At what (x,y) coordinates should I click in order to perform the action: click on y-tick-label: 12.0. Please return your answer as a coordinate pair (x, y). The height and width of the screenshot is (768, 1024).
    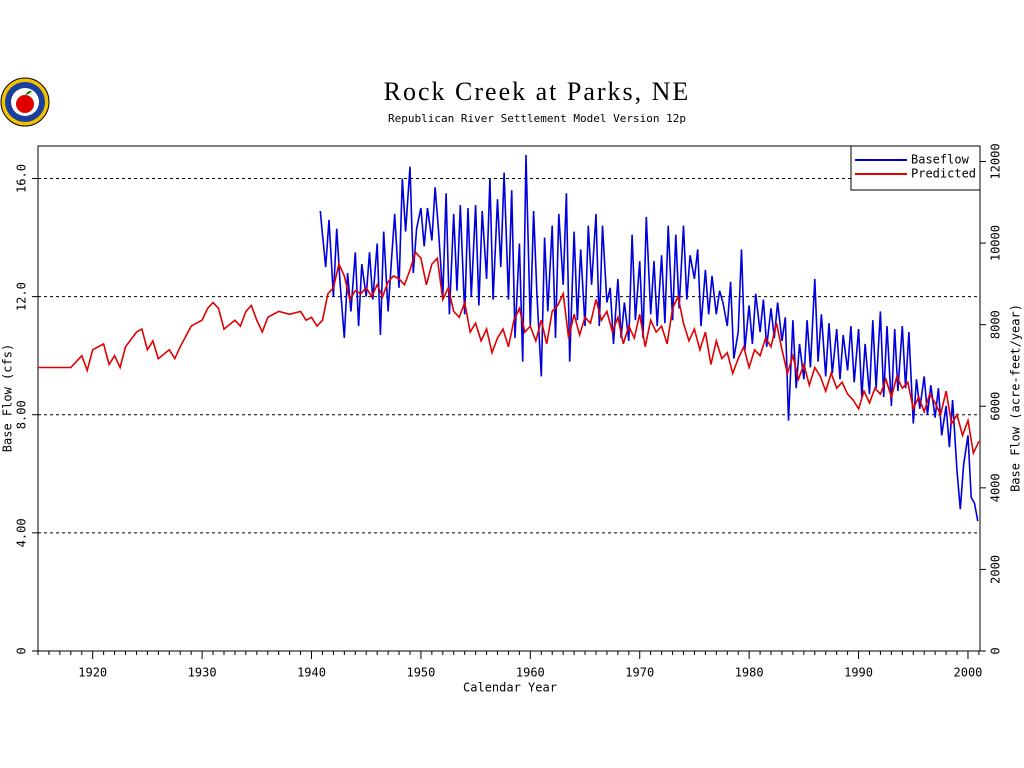
    Looking at the image, I should click on (22, 296).